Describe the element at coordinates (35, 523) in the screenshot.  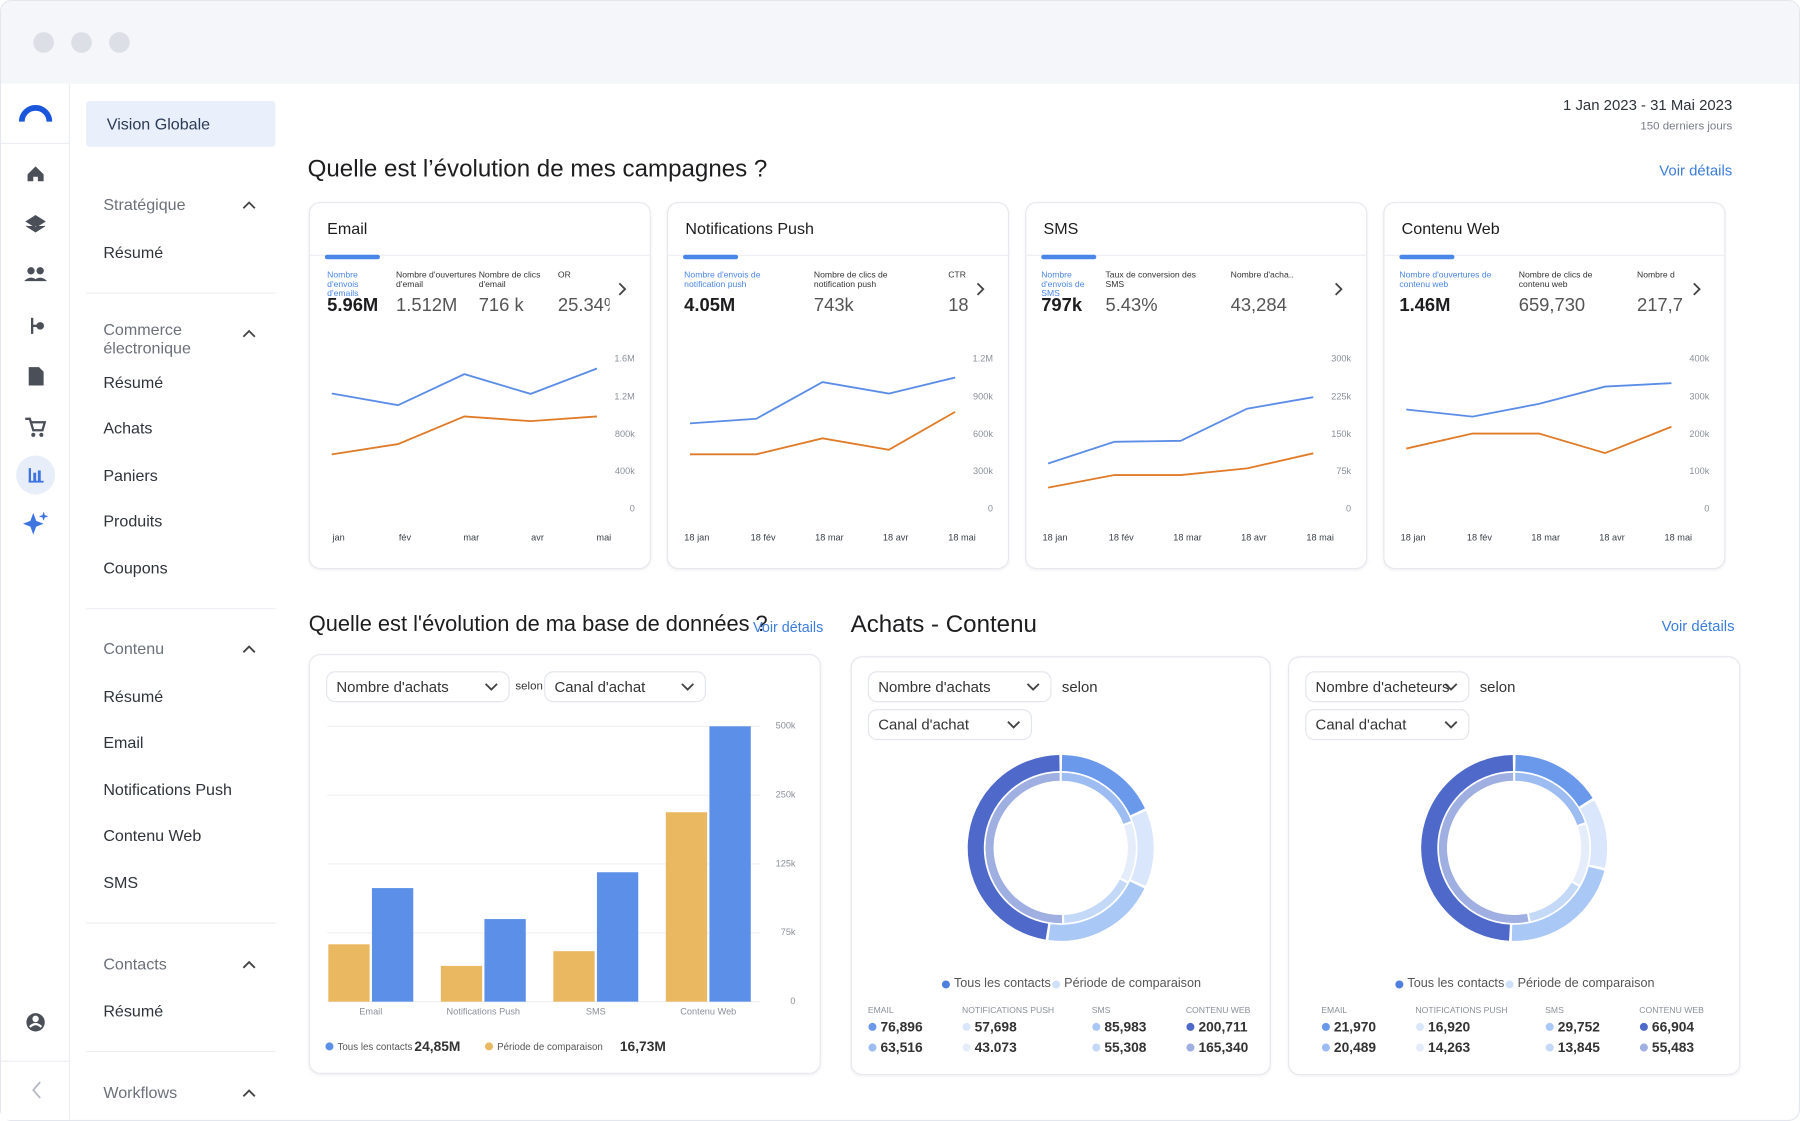
I see `ai-icon` at that location.